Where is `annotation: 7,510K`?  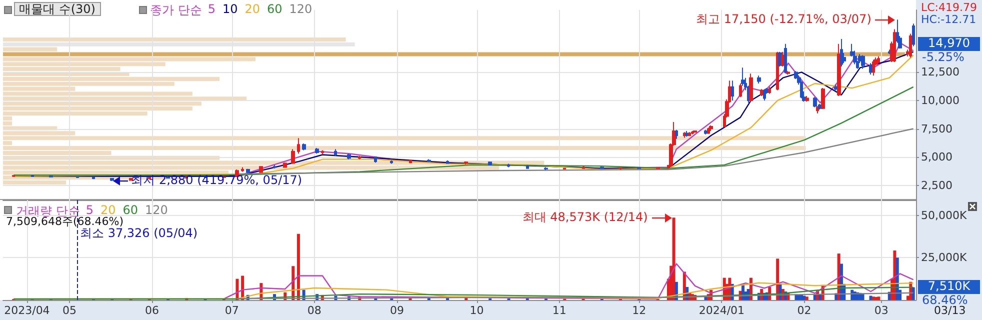 annotation: 7,510K is located at coordinates (949, 286).